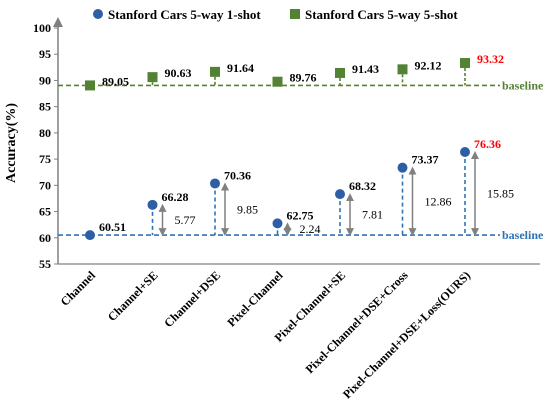 The width and height of the screenshot is (550, 412). What do you see at coordinates (184, 14) in the screenshot?
I see `legend-label-1shot: Stanford Cars 5-way 1-shot` at bounding box center [184, 14].